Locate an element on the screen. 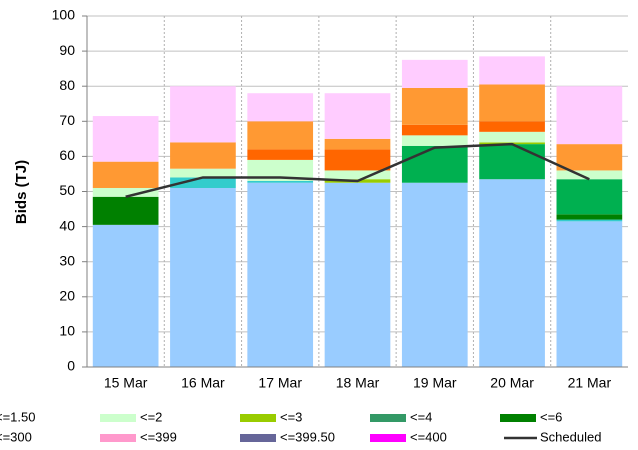 The height and width of the screenshot is (450, 638). y-tick-label: 0 is located at coordinates (71, 366).